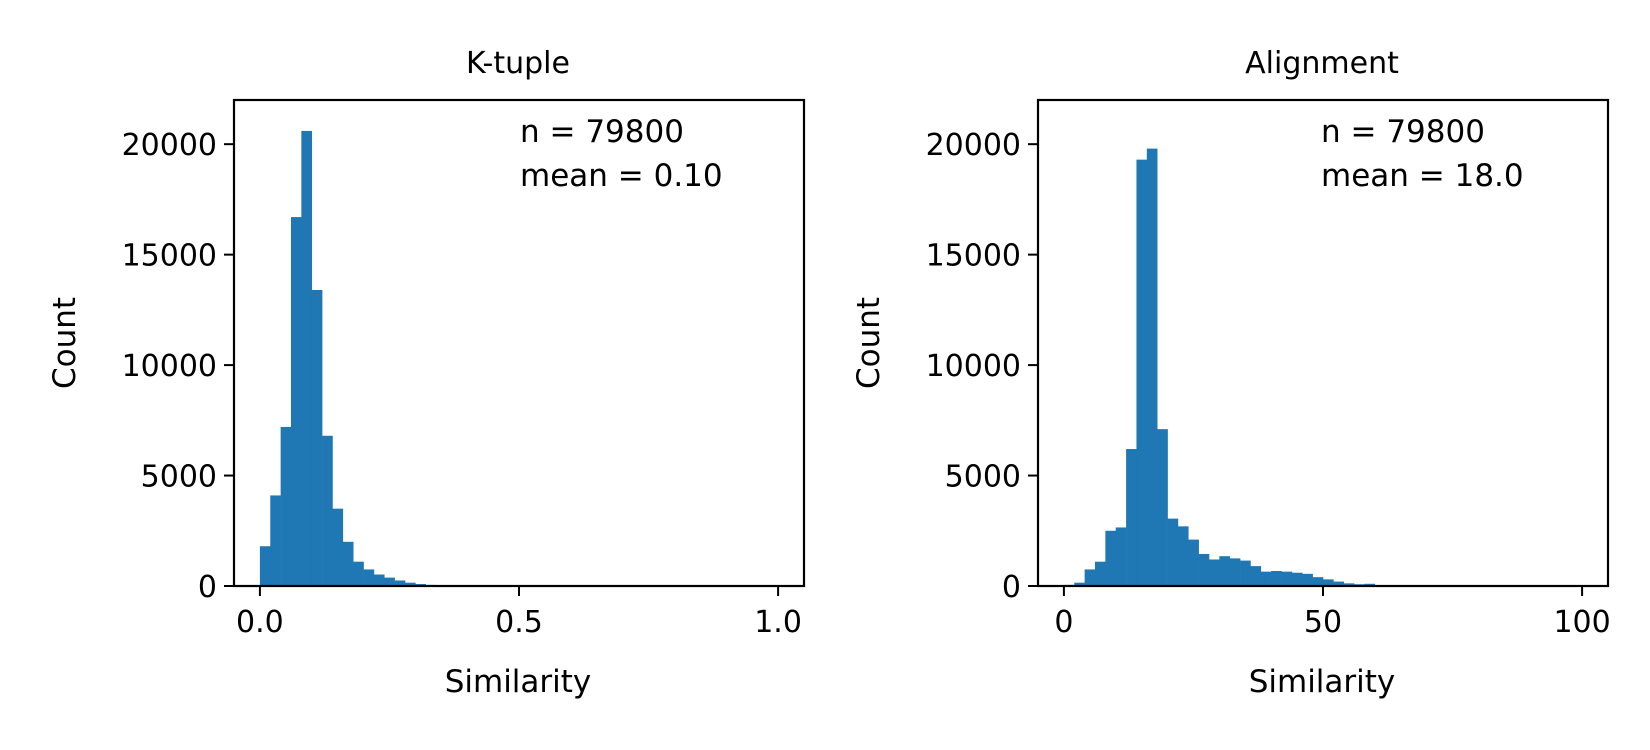 The image size is (1650, 750). I want to click on x-tick-label: 1.0, so click(778, 622).